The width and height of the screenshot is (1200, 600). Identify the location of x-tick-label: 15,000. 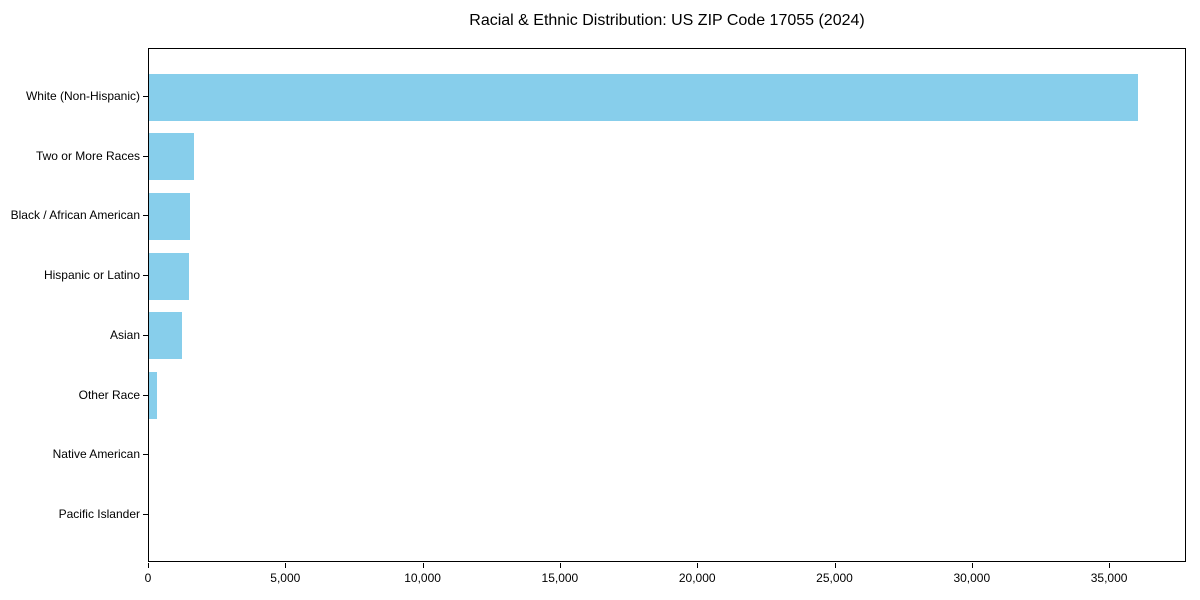
(560, 578).